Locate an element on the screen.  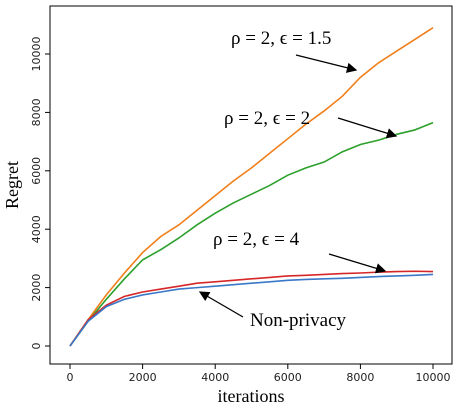
annotation: ρ = 2, ϵ = 1.5 is located at coordinates (281, 38).